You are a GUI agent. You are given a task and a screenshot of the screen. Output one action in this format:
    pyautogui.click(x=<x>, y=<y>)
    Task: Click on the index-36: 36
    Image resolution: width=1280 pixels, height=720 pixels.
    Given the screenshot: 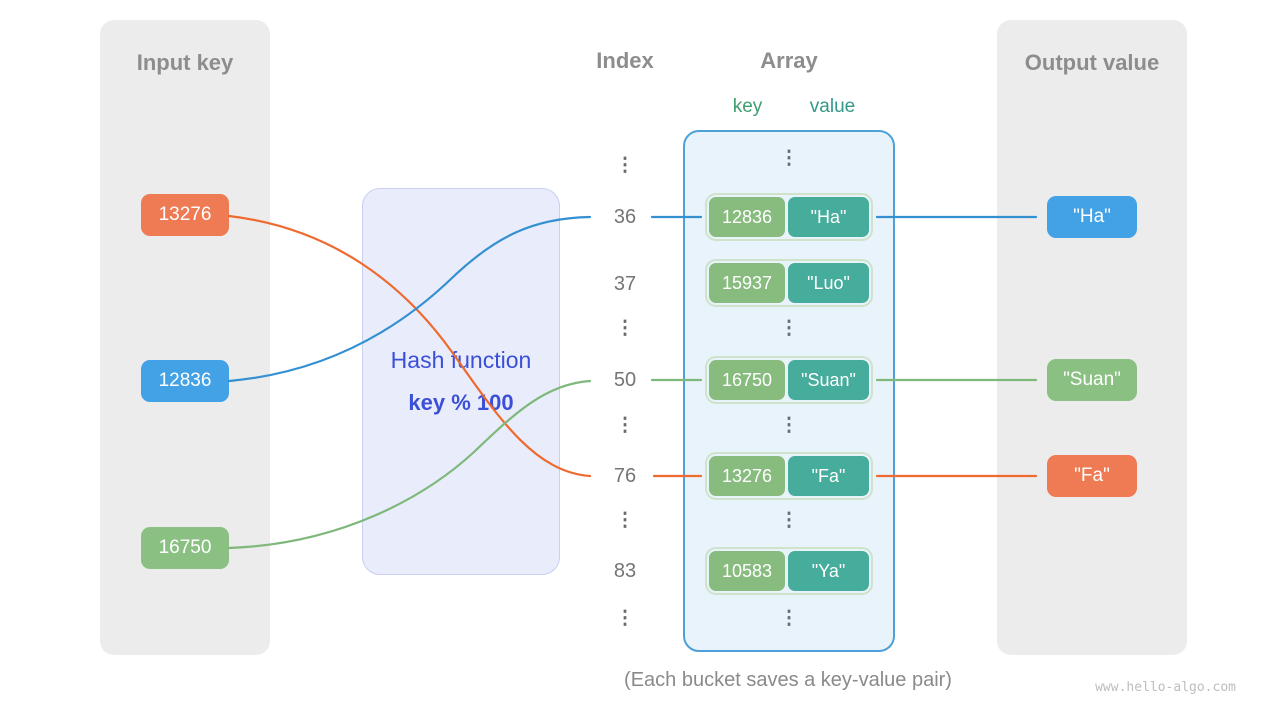 What is the action you would take?
    pyautogui.click(x=625, y=217)
    